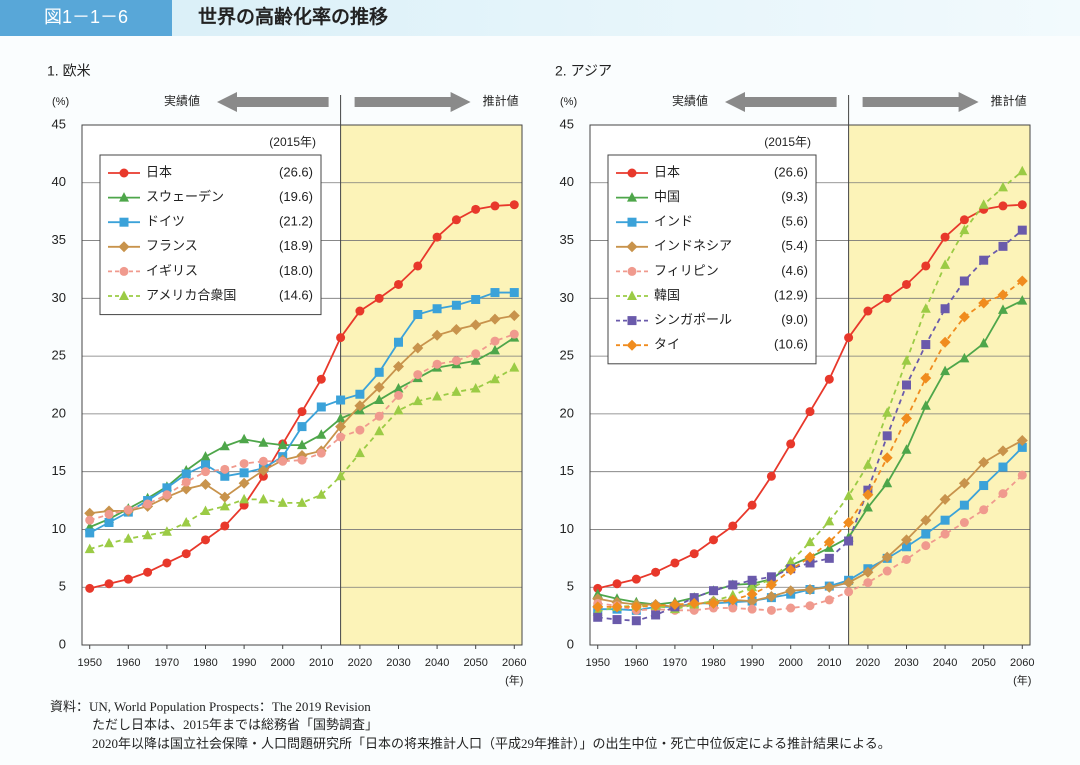 The width and height of the screenshot is (1080, 765). Describe the element at coordinates (597, 663) in the screenshot. I see `x-tick-label: 1950` at that location.